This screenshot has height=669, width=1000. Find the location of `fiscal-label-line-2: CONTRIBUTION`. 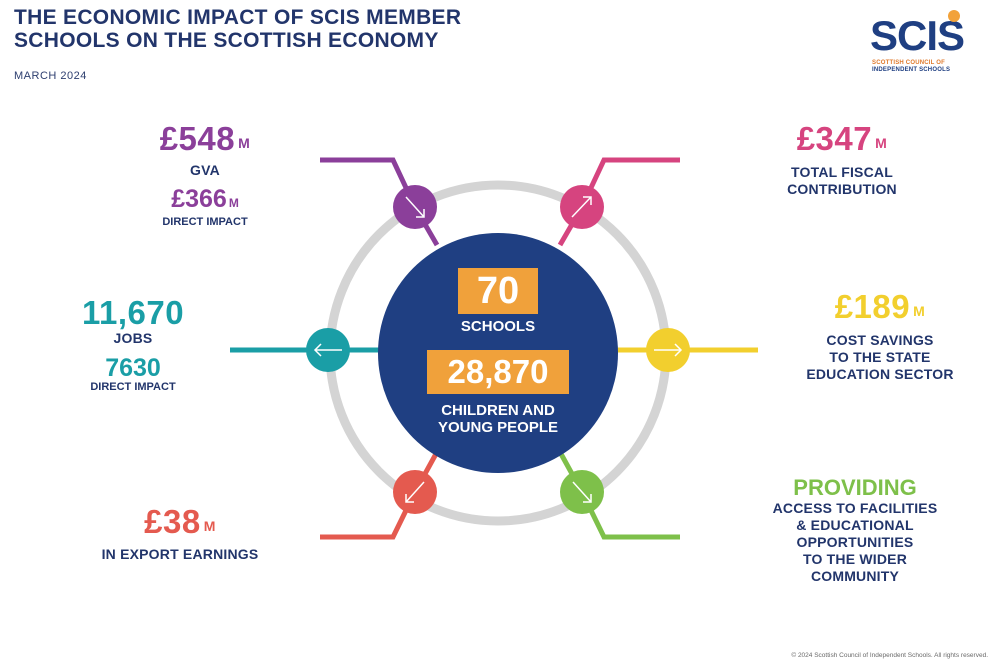

fiscal-label-line-2: CONTRIBUTION is located at coordinates (842, 189).